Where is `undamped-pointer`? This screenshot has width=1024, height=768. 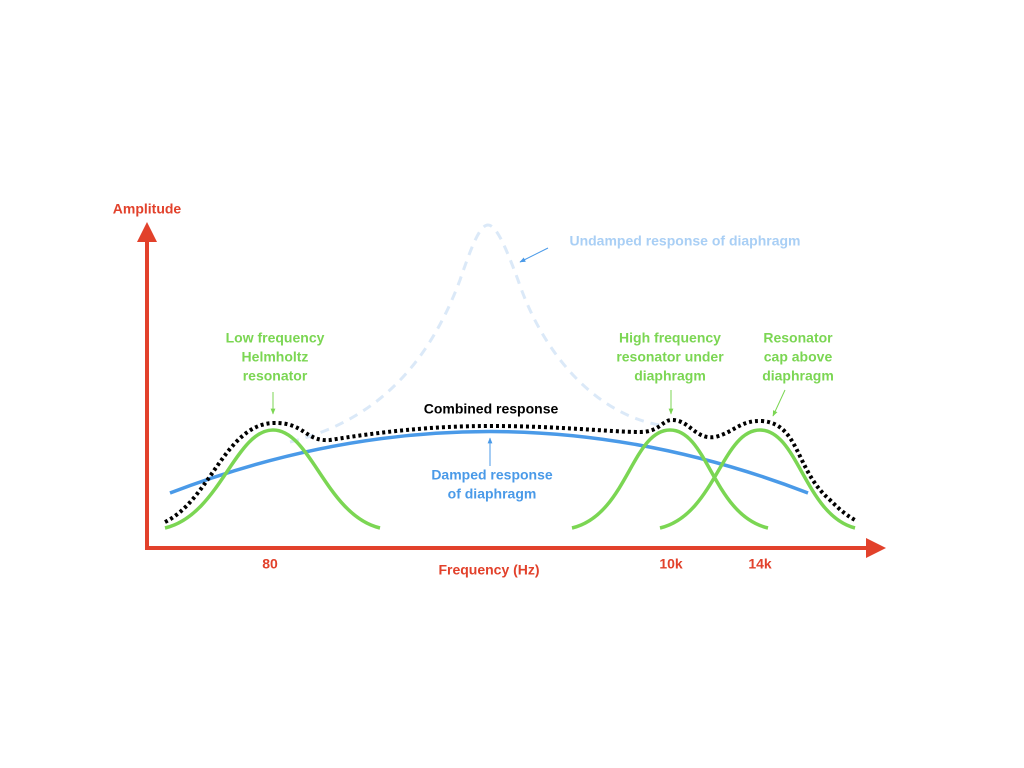
undamped-pointer is located at coordinates (534, 255).